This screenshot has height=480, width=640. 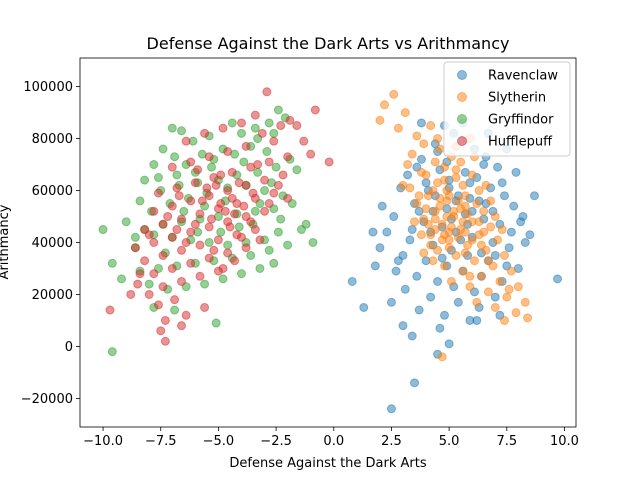 I want to click on legend-label: Hufflepuff, so click(x=520, y=142).